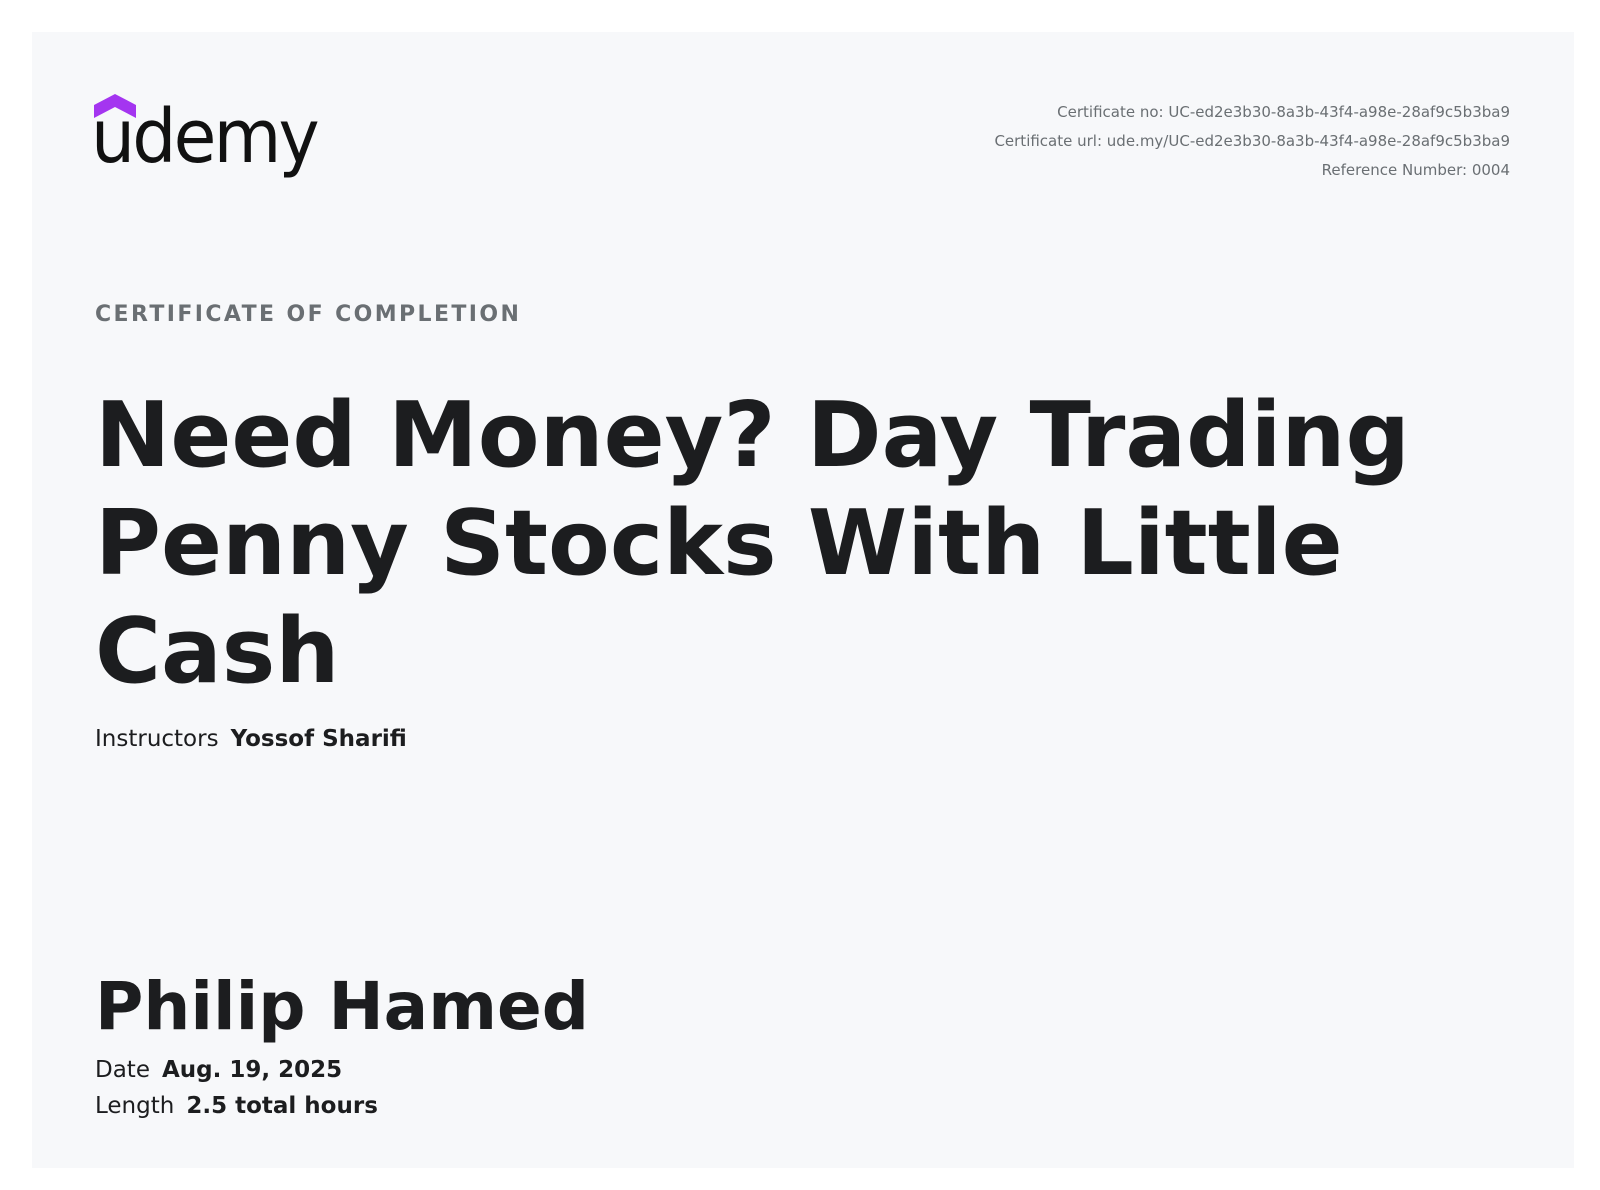 This screenshot has width=1600, height=1190. What do you see at coordinates (1394, 170) in the screenshot?
I see `reference-number-label: Reference Number:` at bounding box center [1394, 170].